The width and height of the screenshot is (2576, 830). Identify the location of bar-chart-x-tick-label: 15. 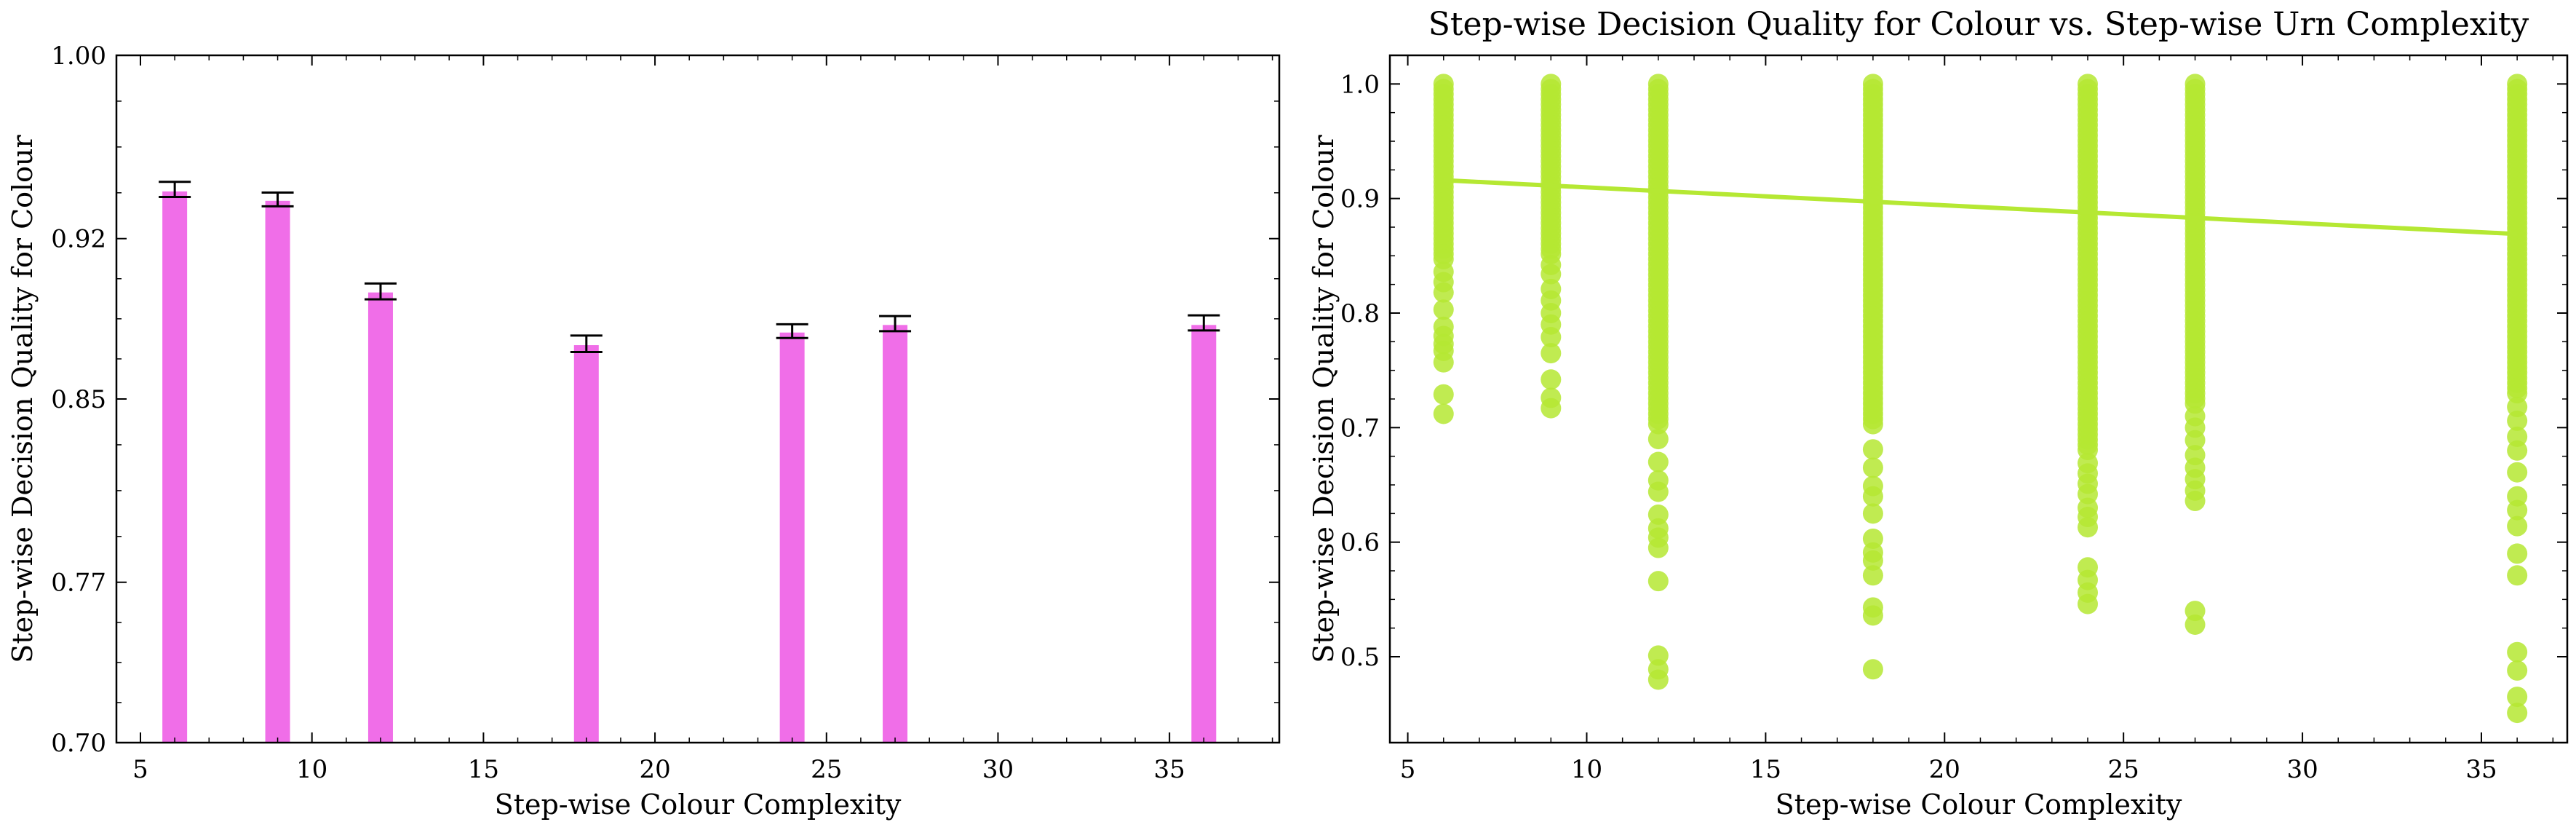
(484, 769).